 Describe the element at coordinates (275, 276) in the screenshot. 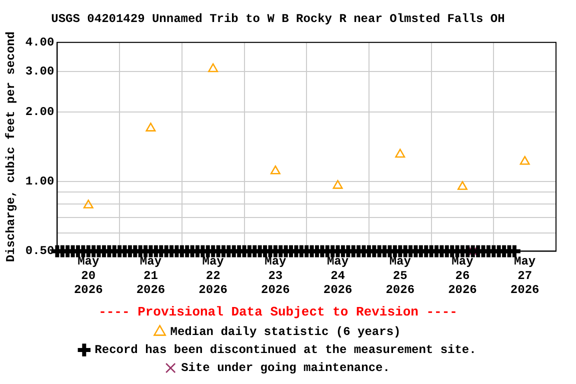

I see `x-tick-label: May 23 2026` at that location.